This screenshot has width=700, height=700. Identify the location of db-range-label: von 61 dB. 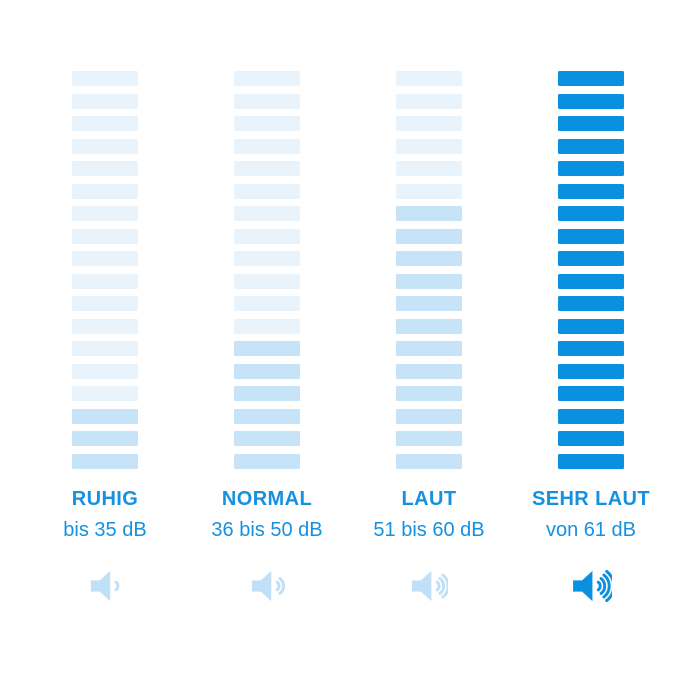
(591, 529).